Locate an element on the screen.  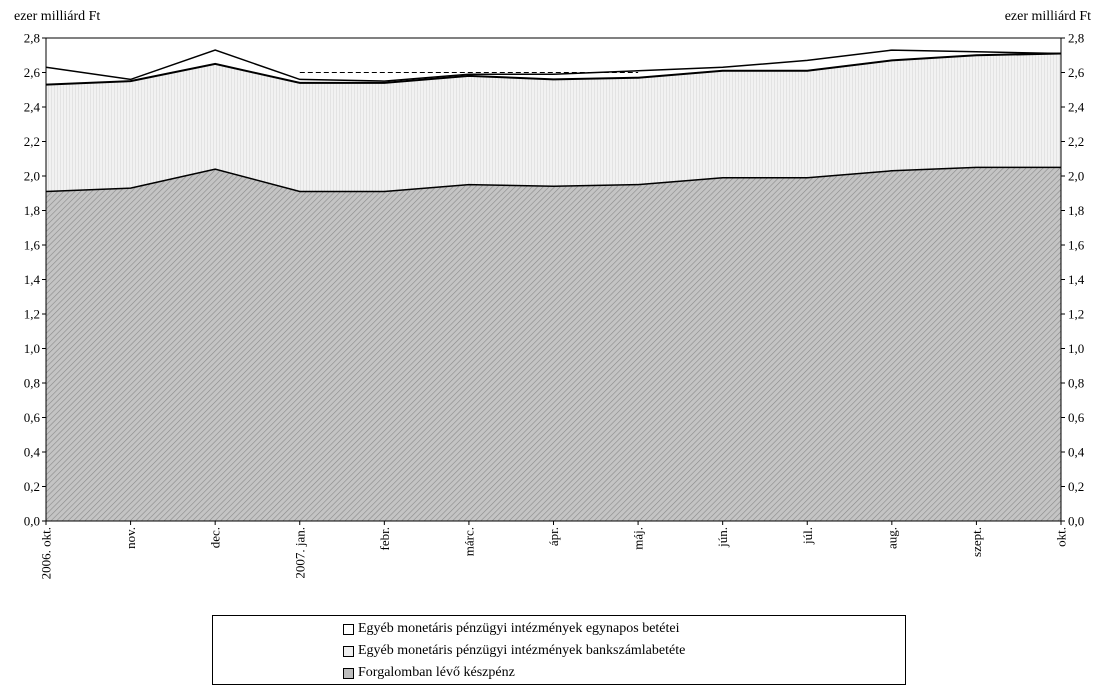
y-tick-label-right: 1,0 is located at coordinates (1076, 348).